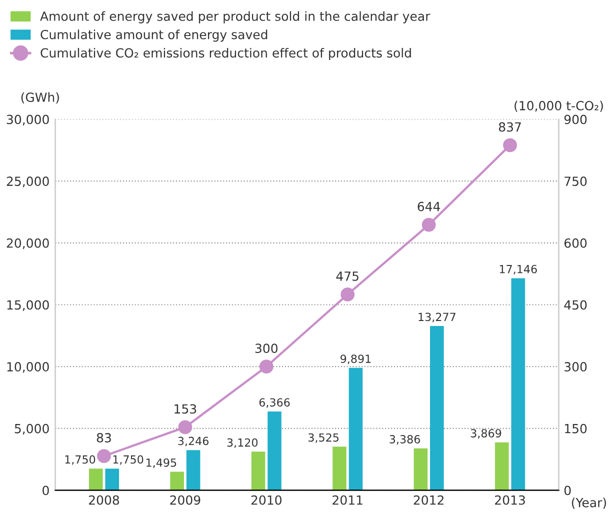 This screenshot has height=530, width=614. I want to click on data-label: 17,146, so click(518, 269).